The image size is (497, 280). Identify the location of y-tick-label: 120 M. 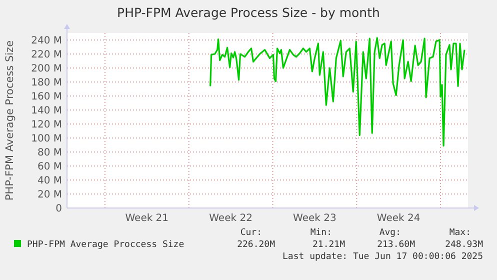
(46, 125).